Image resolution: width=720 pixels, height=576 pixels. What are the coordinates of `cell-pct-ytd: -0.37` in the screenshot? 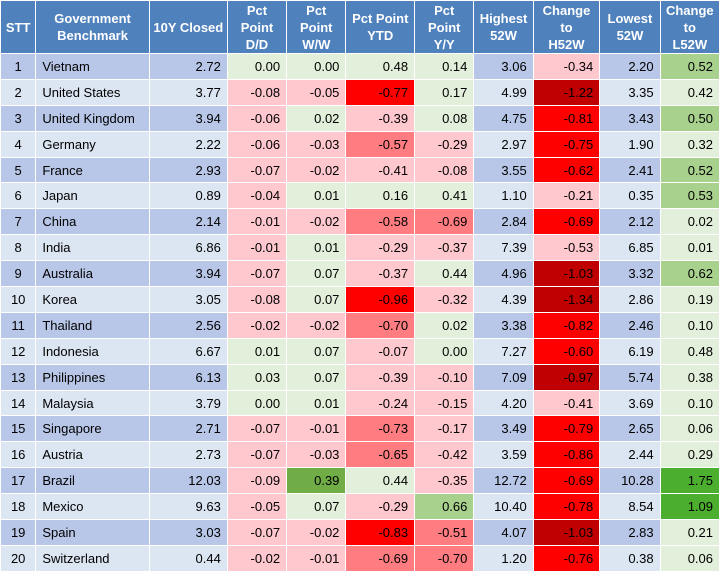 It's located at (380, 274).